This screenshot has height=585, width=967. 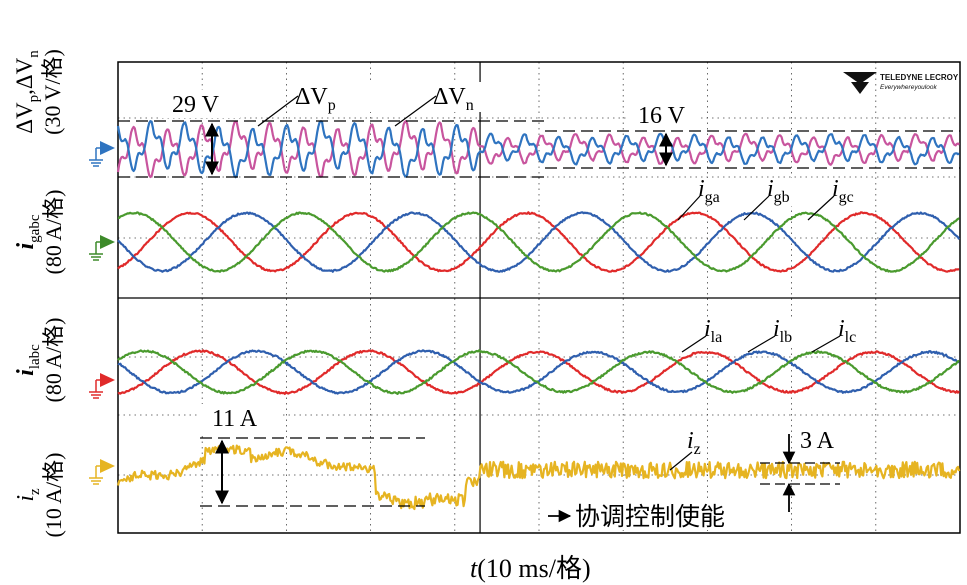 I want to click on svg-text: igabc, so click(x=28, y=231).